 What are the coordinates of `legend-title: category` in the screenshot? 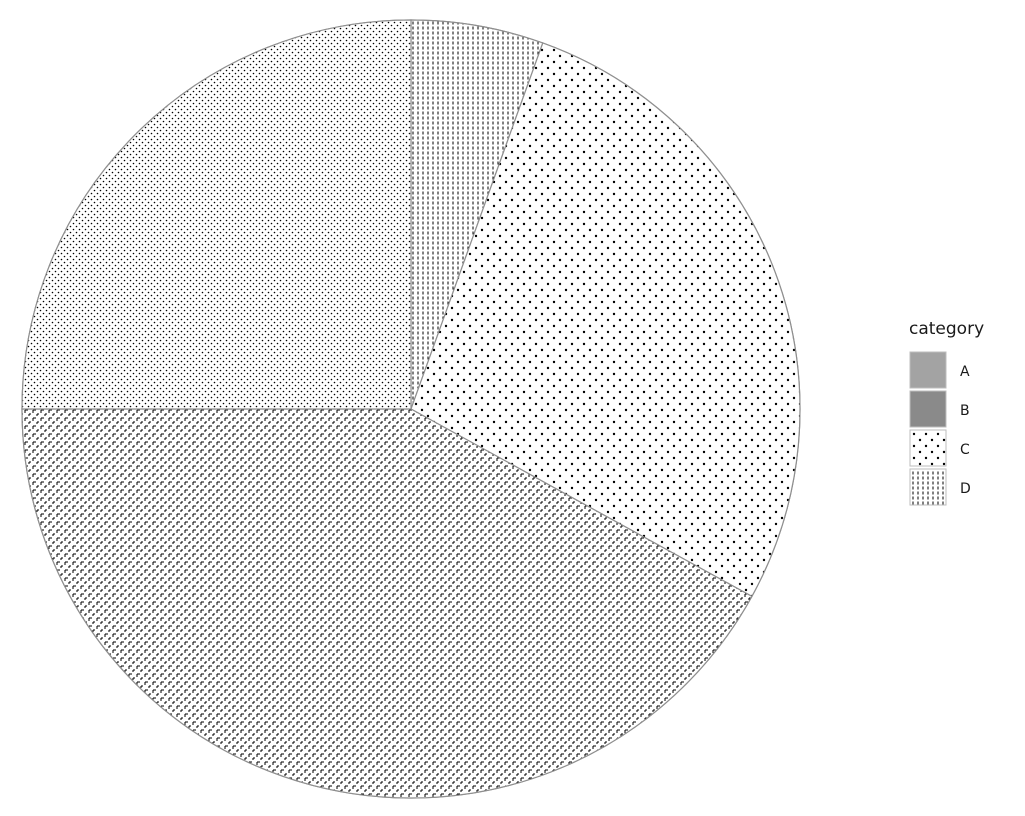 It's located at (946, 329).